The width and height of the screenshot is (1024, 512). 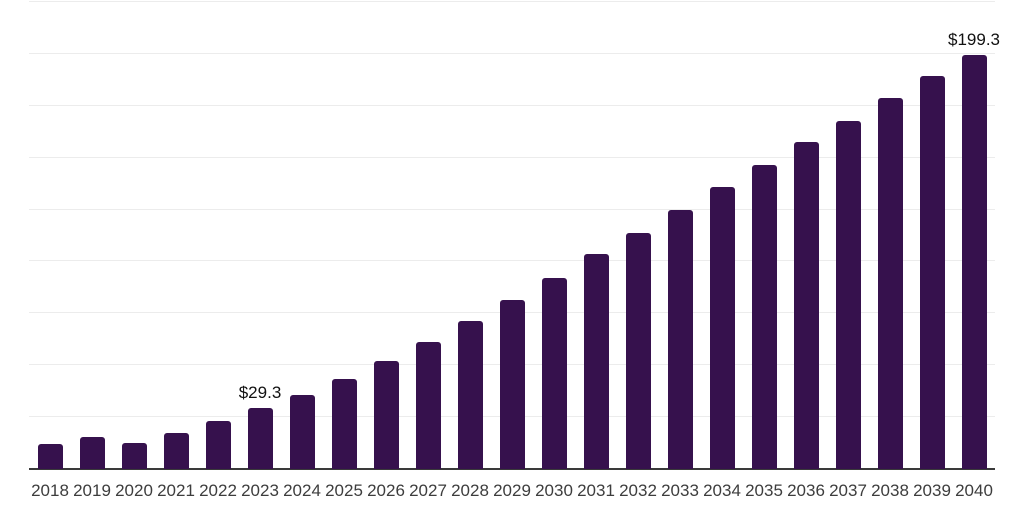 I want to click on bar-2028, so click(x=470, y=395).